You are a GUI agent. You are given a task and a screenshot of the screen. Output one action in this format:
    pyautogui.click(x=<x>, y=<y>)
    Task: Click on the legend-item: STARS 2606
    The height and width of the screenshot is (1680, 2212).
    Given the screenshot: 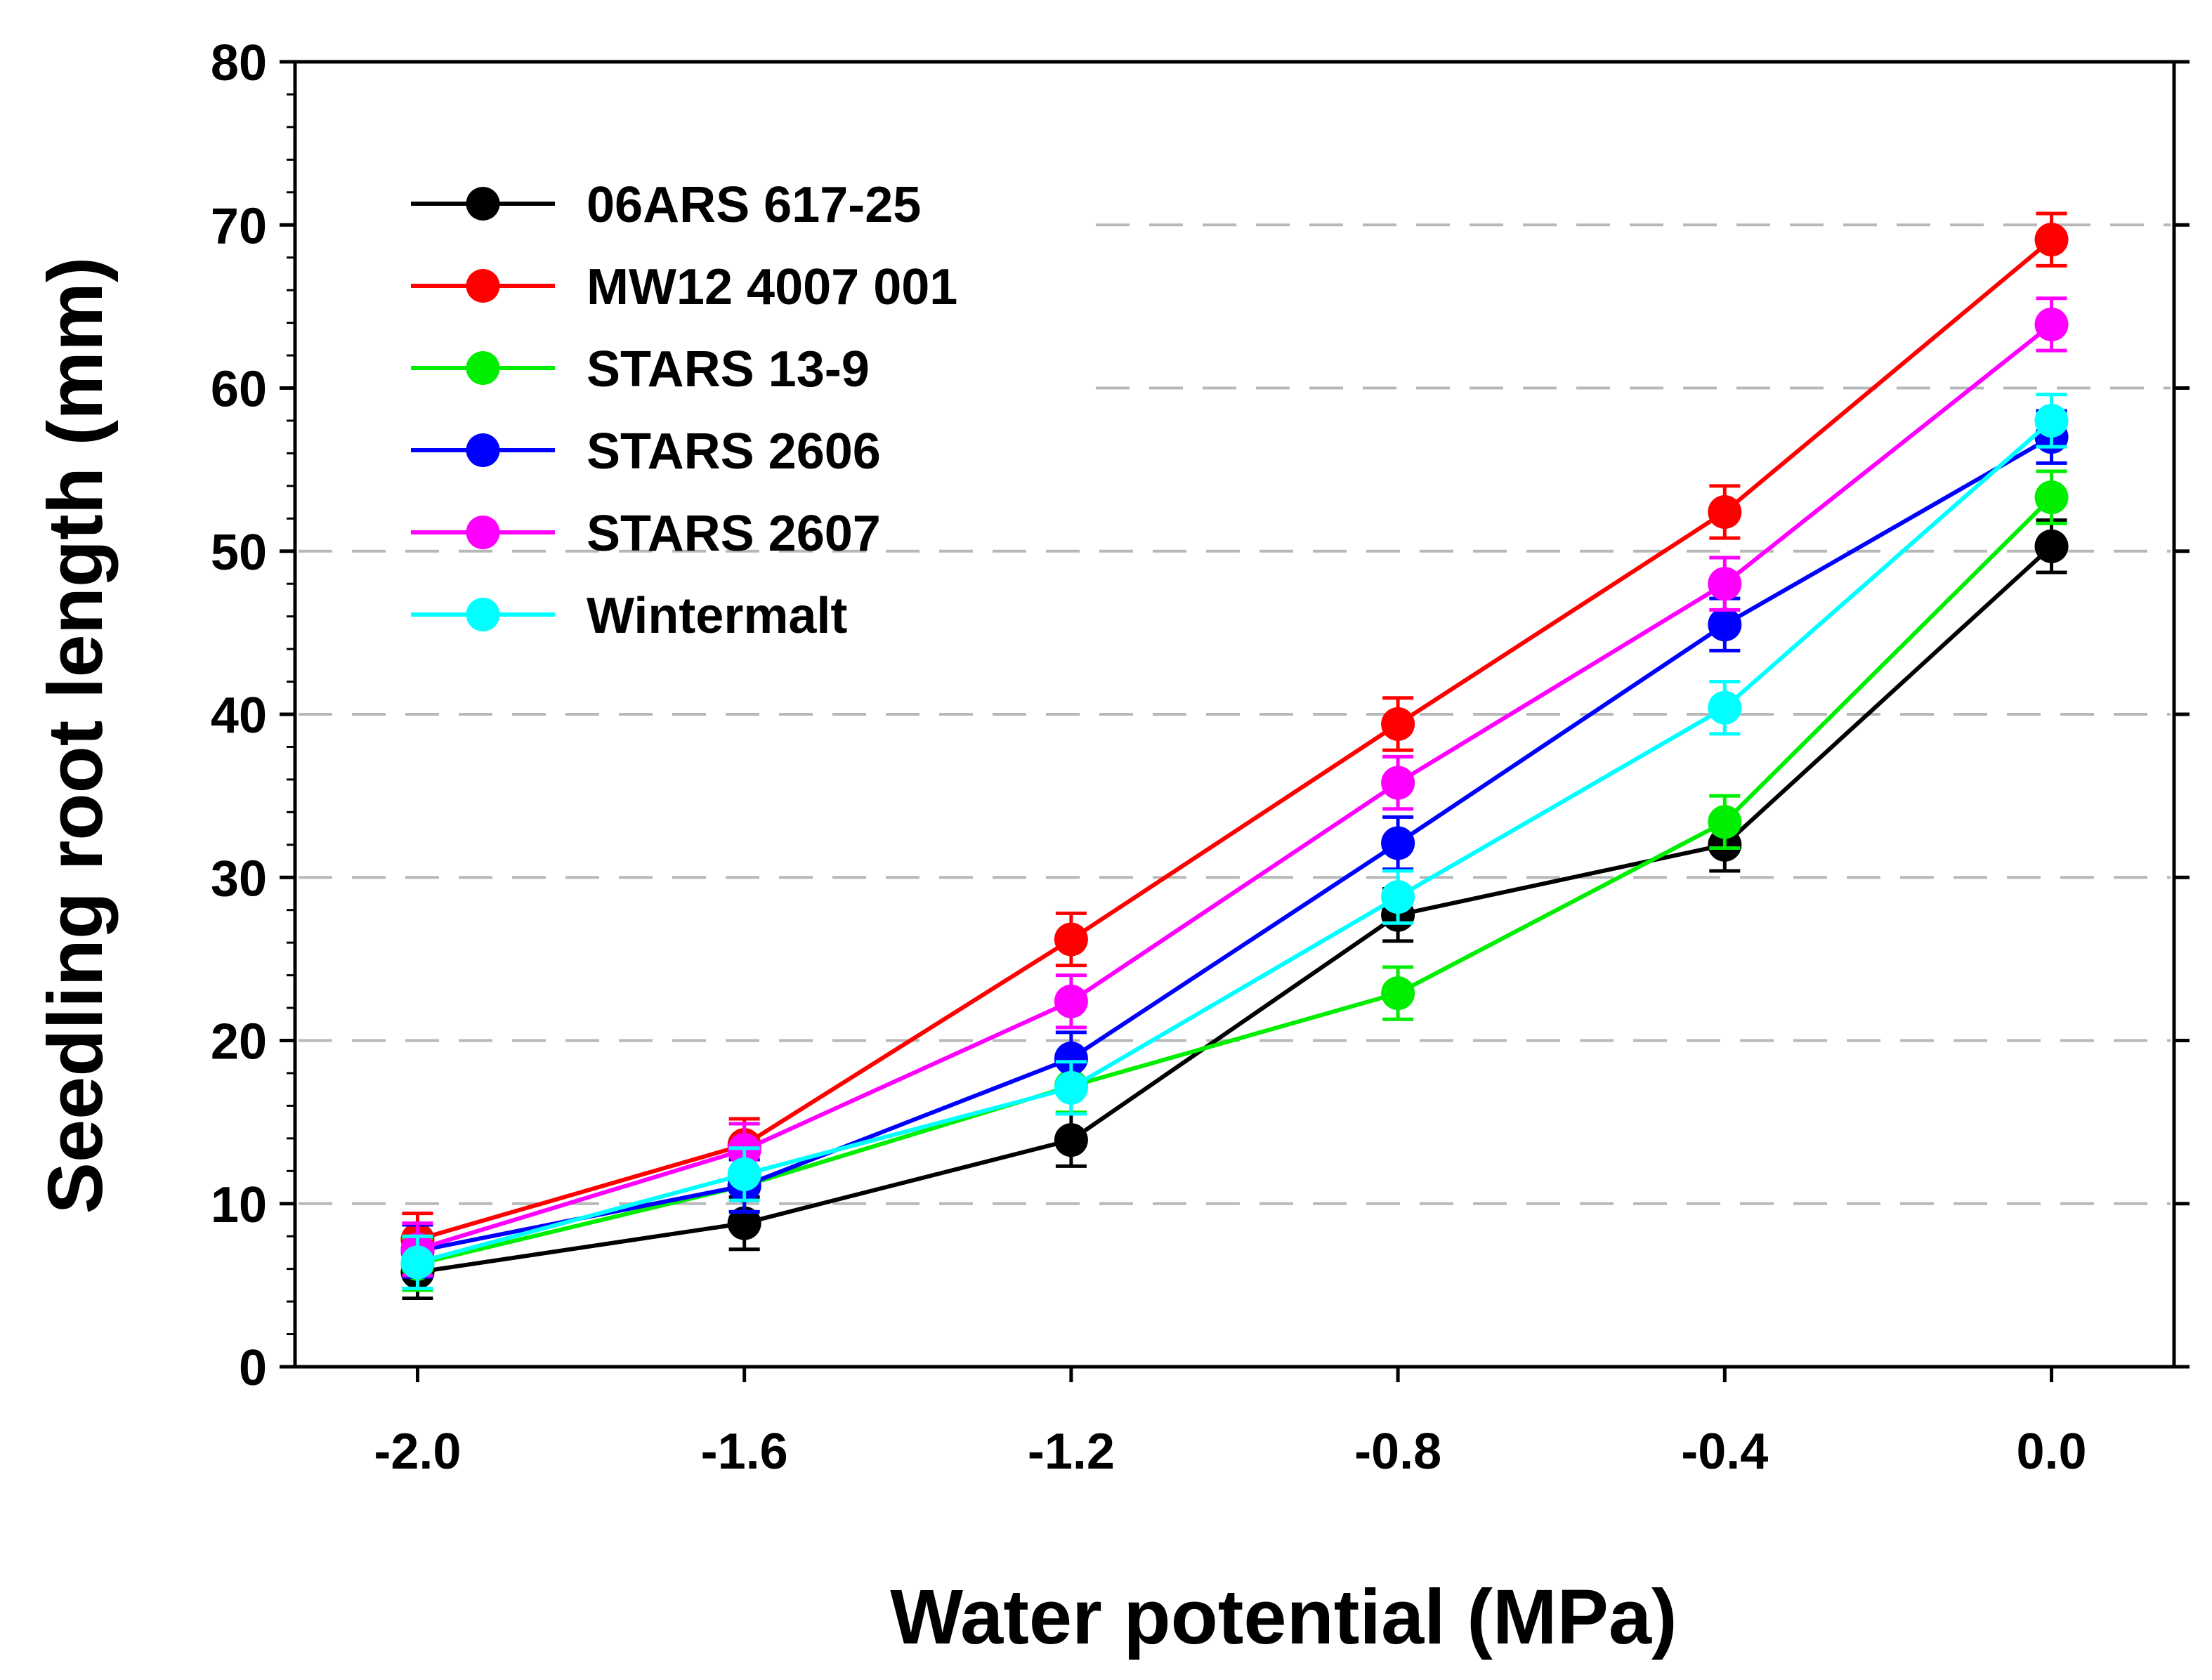 What is the action you would take?
    pyautogui.click(x=646, y=452)
    